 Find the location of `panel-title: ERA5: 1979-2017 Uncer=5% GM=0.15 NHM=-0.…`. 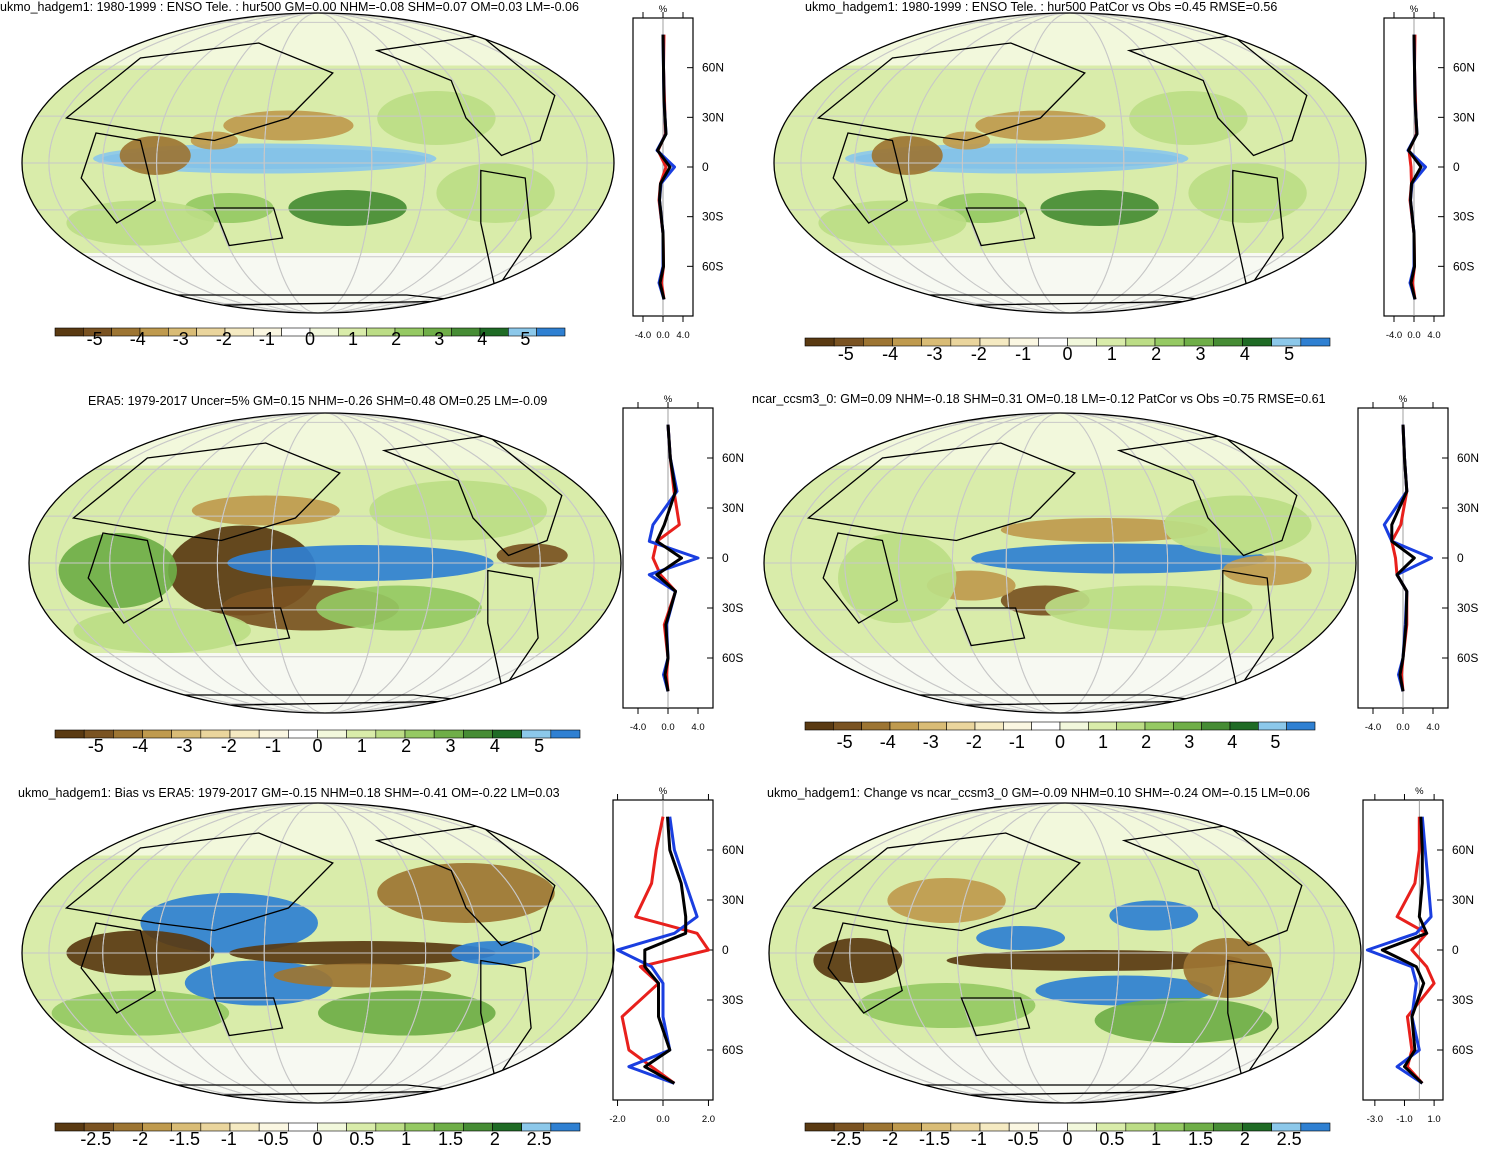

panel-title: ERA5: 1979-2017 Uncer=5% GM=0.15 NHM=-0.… is located at coordinates (318, 401).